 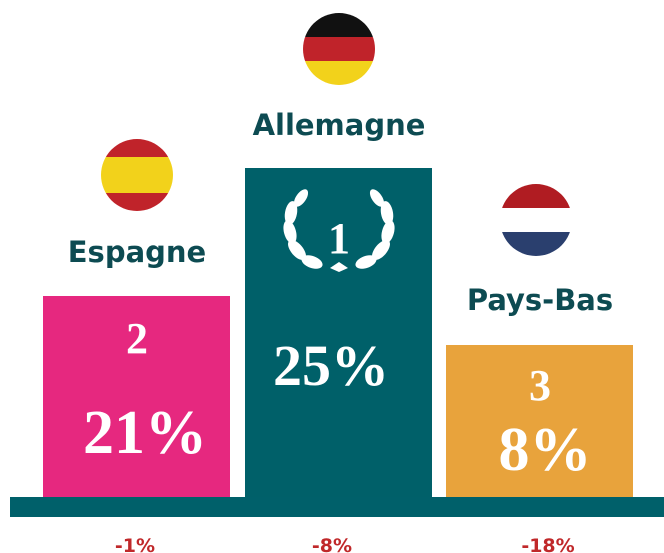 I want to click on share: 21%, so click(x=145, y=433).